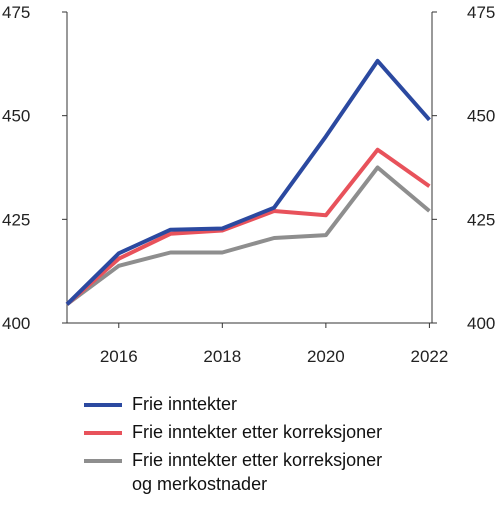 The height and width of the screenshot is (514, 500). I want to click on x-axis: 2016 2018 2020 2022, so click(274, 344).